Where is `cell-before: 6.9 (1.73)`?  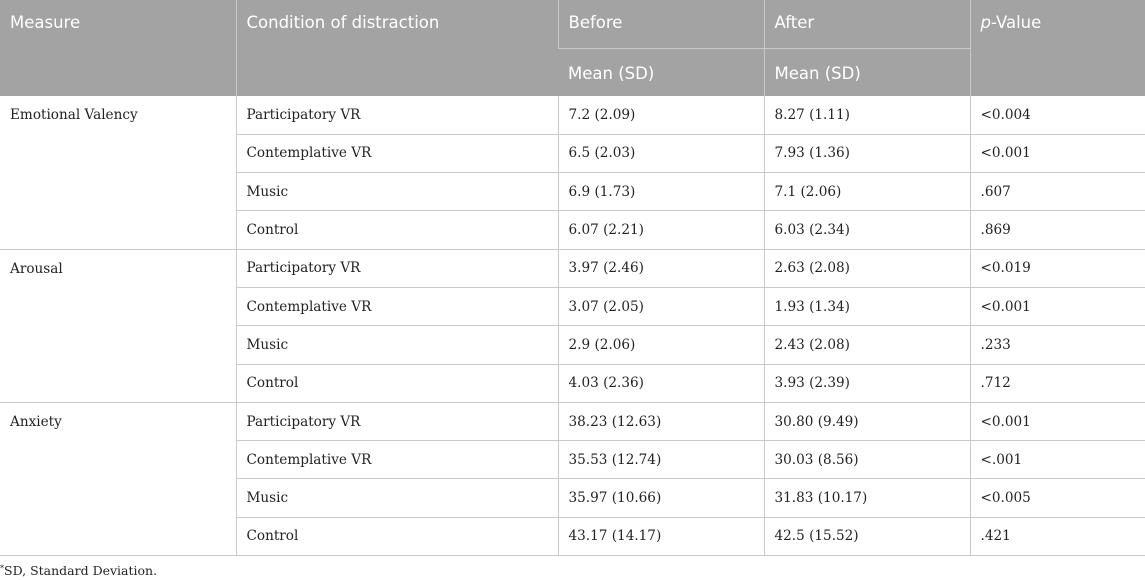
cell-before: 6.9 (1.73) is located at coordinates (661, 192).